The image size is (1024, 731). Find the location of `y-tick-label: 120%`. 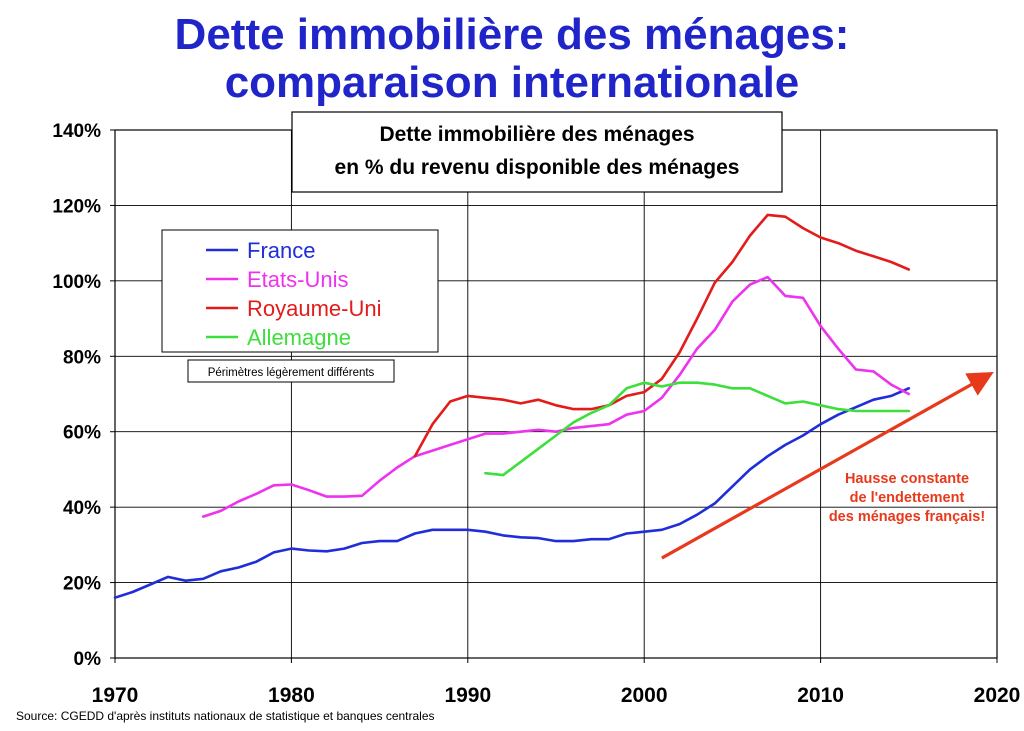

y-tick-label: 120% is located at coordinates (76, 206).